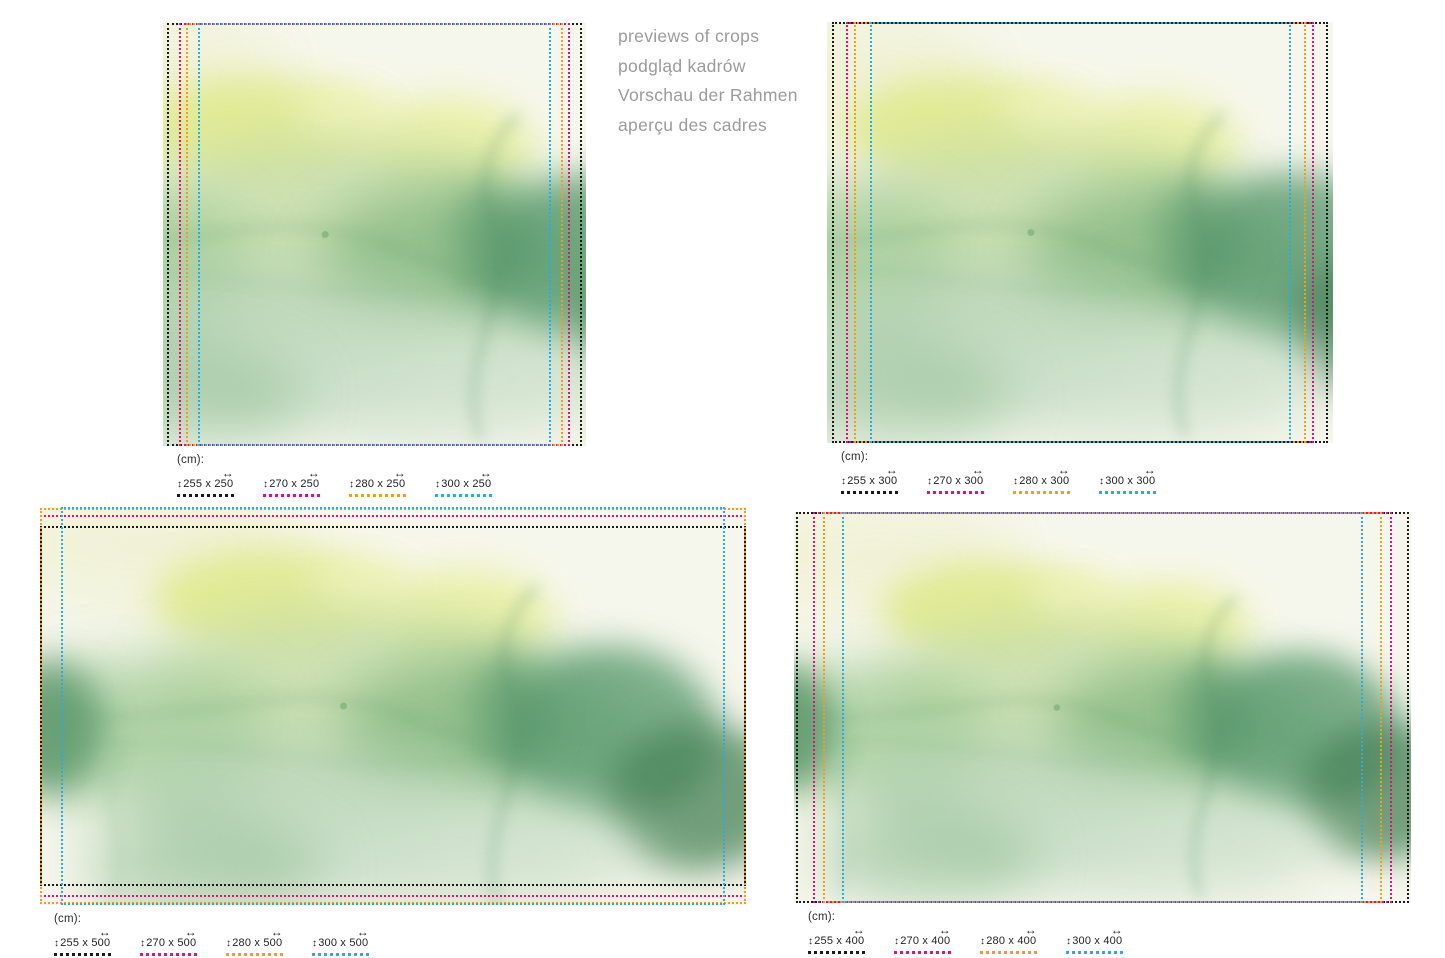 This screenshot has width=1445, height=958. Describe the element at coordinates (1097, 941) in the screenshot. I see `size-option-label: 300 x 400` at that location.